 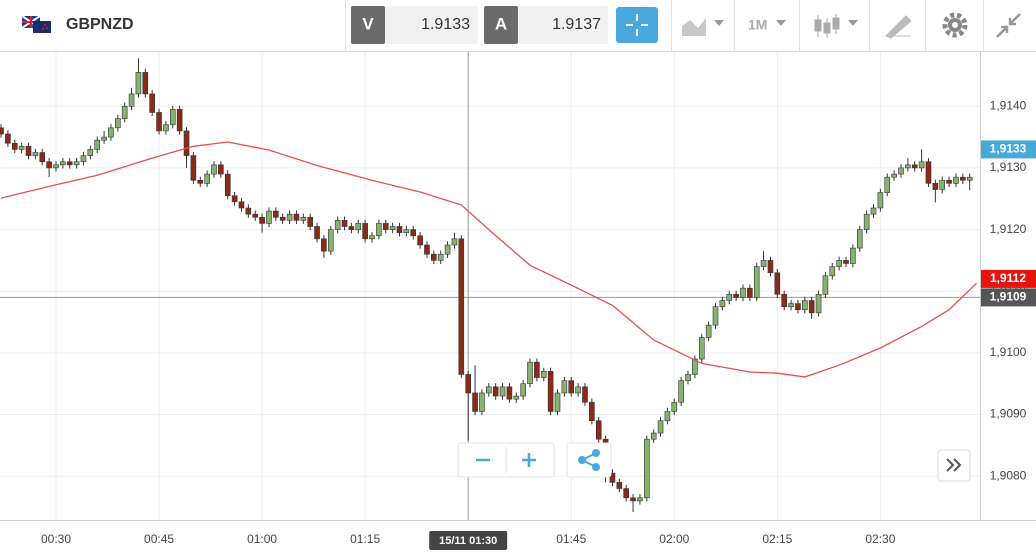 What do you see at coordinates (368, 25) in the screenshot?
I see `sell-button` at bounding box center [368, 25].